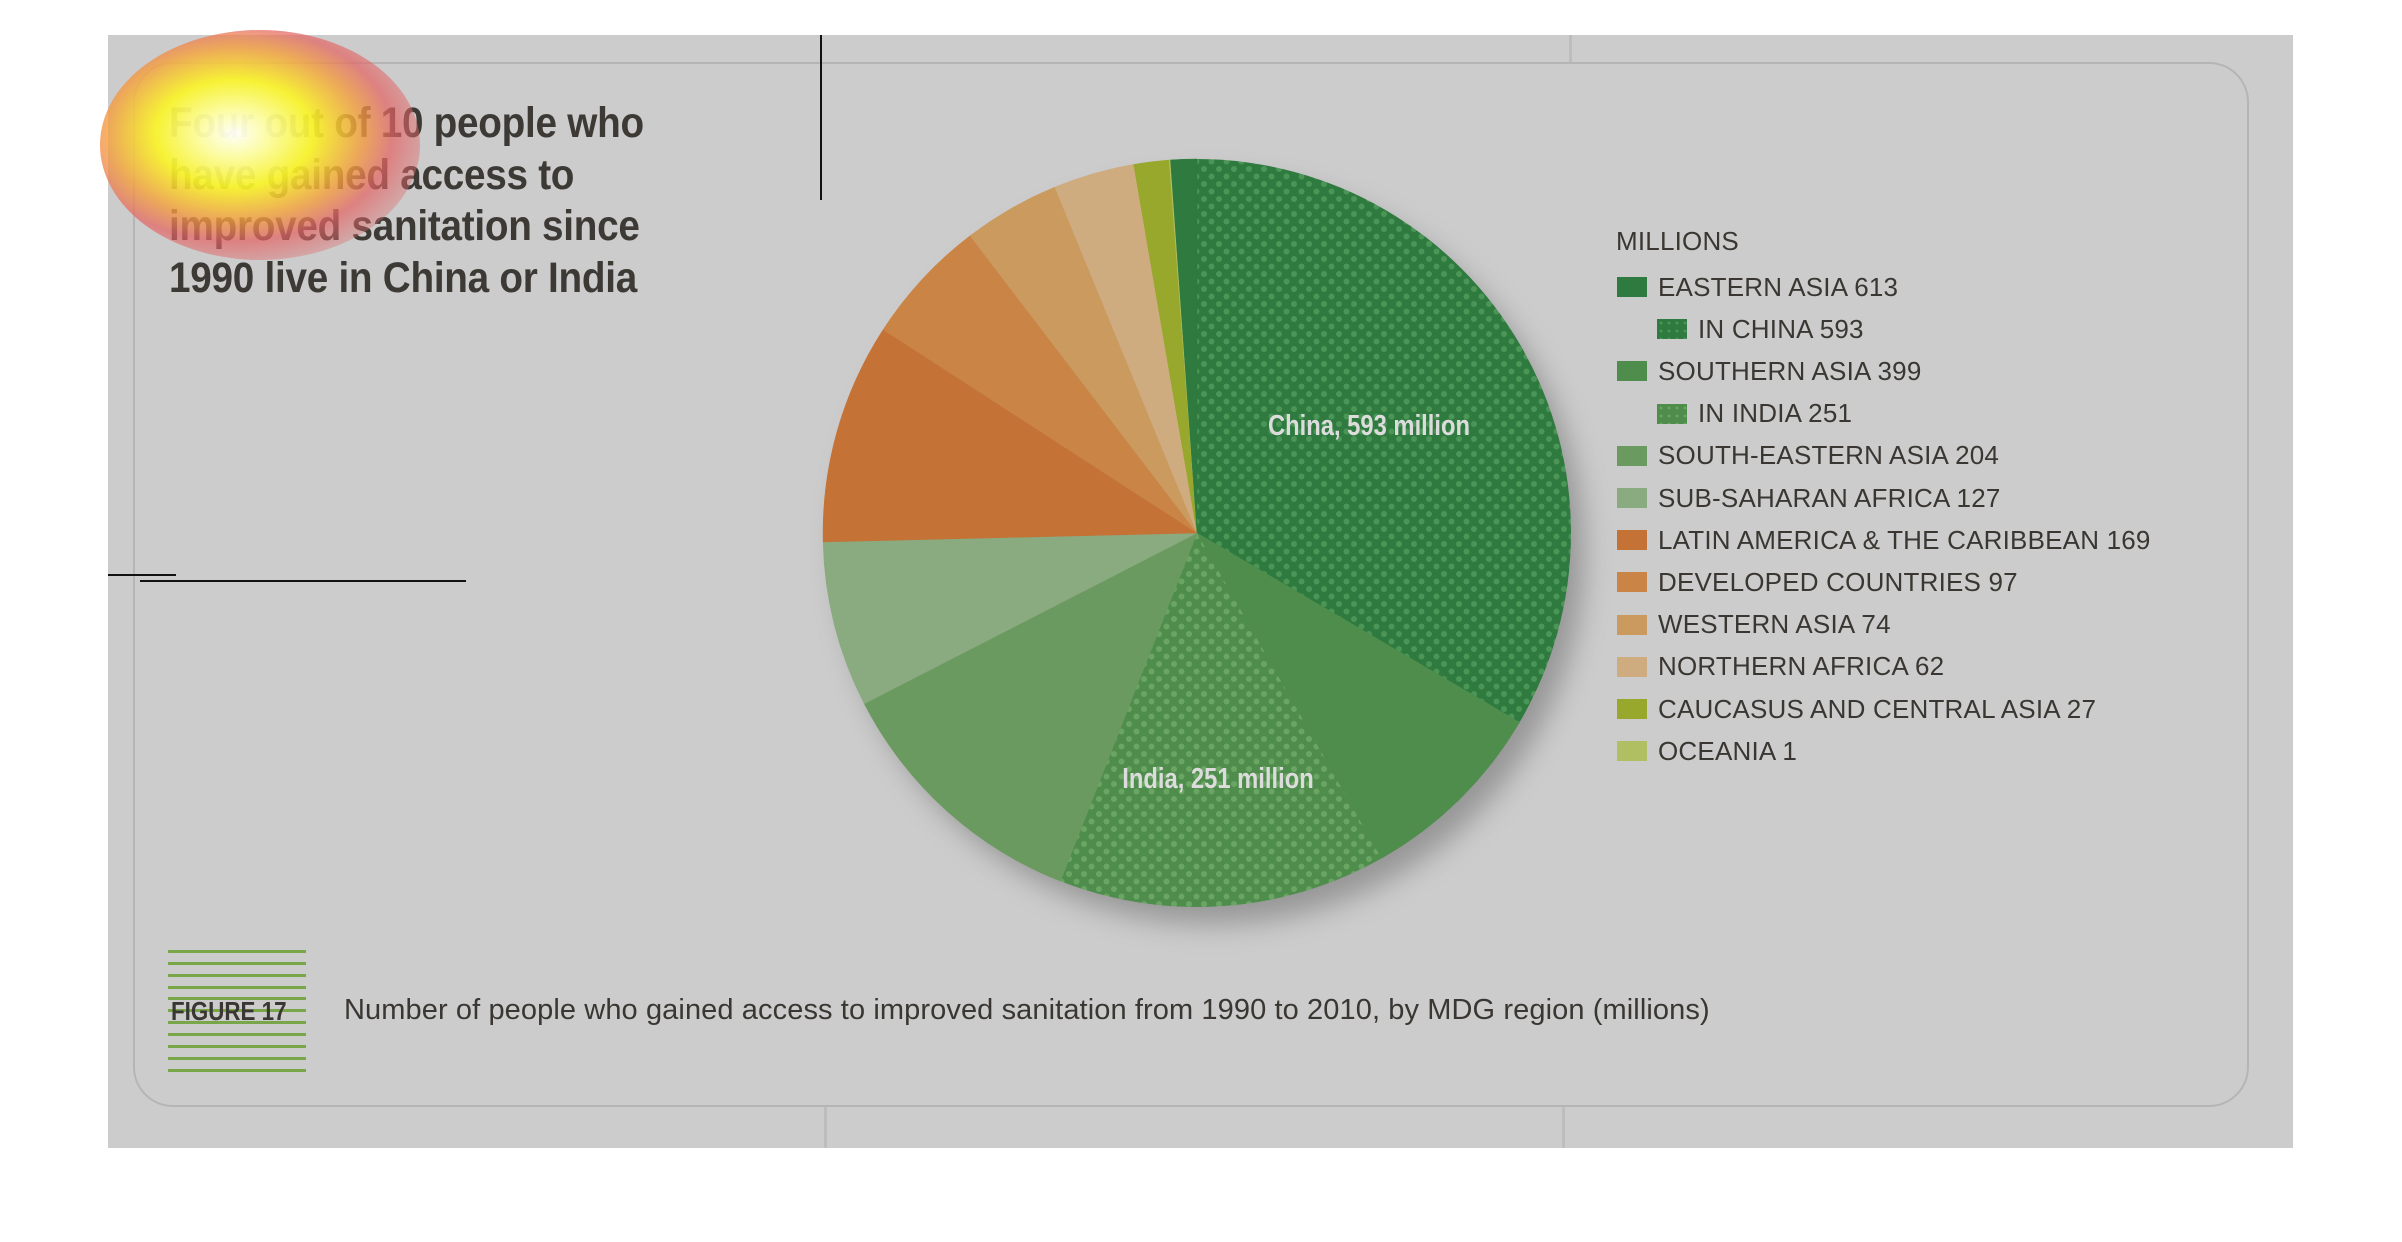 Image resolution: width=2402 pixels, height=1242 pixels. What do you see at coordinates (1774, 624) in the screenshot?
I see `legend-label: WESTERN ASIA 74` at bounding box center [1774, 624].